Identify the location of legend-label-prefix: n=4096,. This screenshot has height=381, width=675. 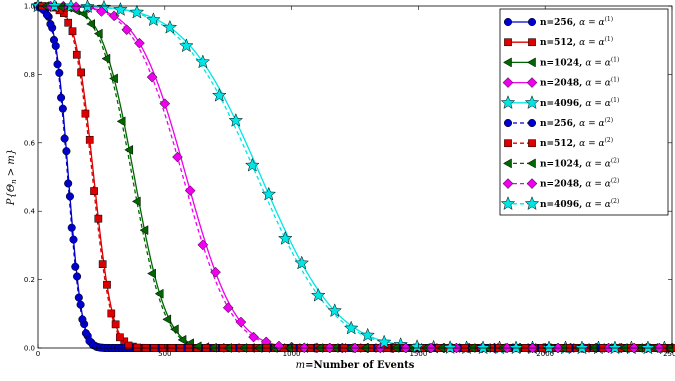
(562, 205).